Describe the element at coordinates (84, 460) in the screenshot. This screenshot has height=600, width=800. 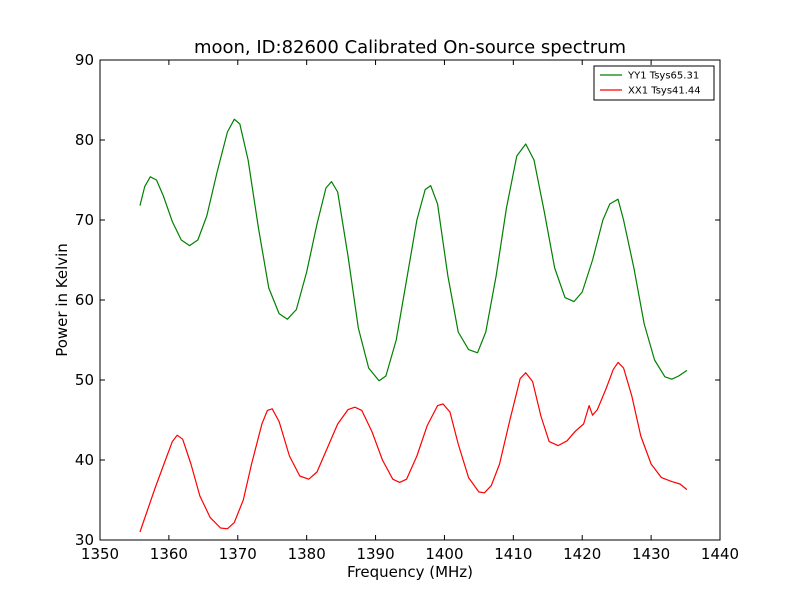
I see `y-tick-label: 40` at that location.